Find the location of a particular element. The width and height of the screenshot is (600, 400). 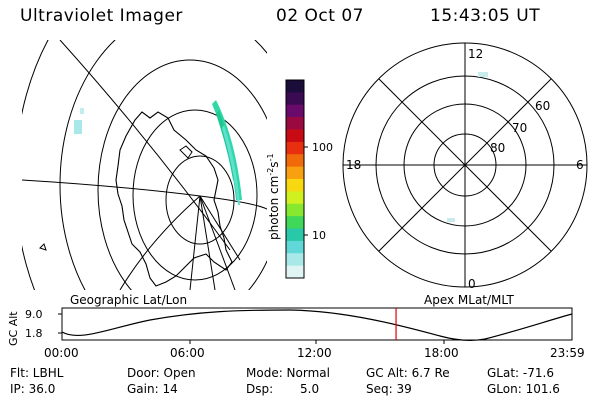

door-info: Door: Open is located at coordinates (161, 373).